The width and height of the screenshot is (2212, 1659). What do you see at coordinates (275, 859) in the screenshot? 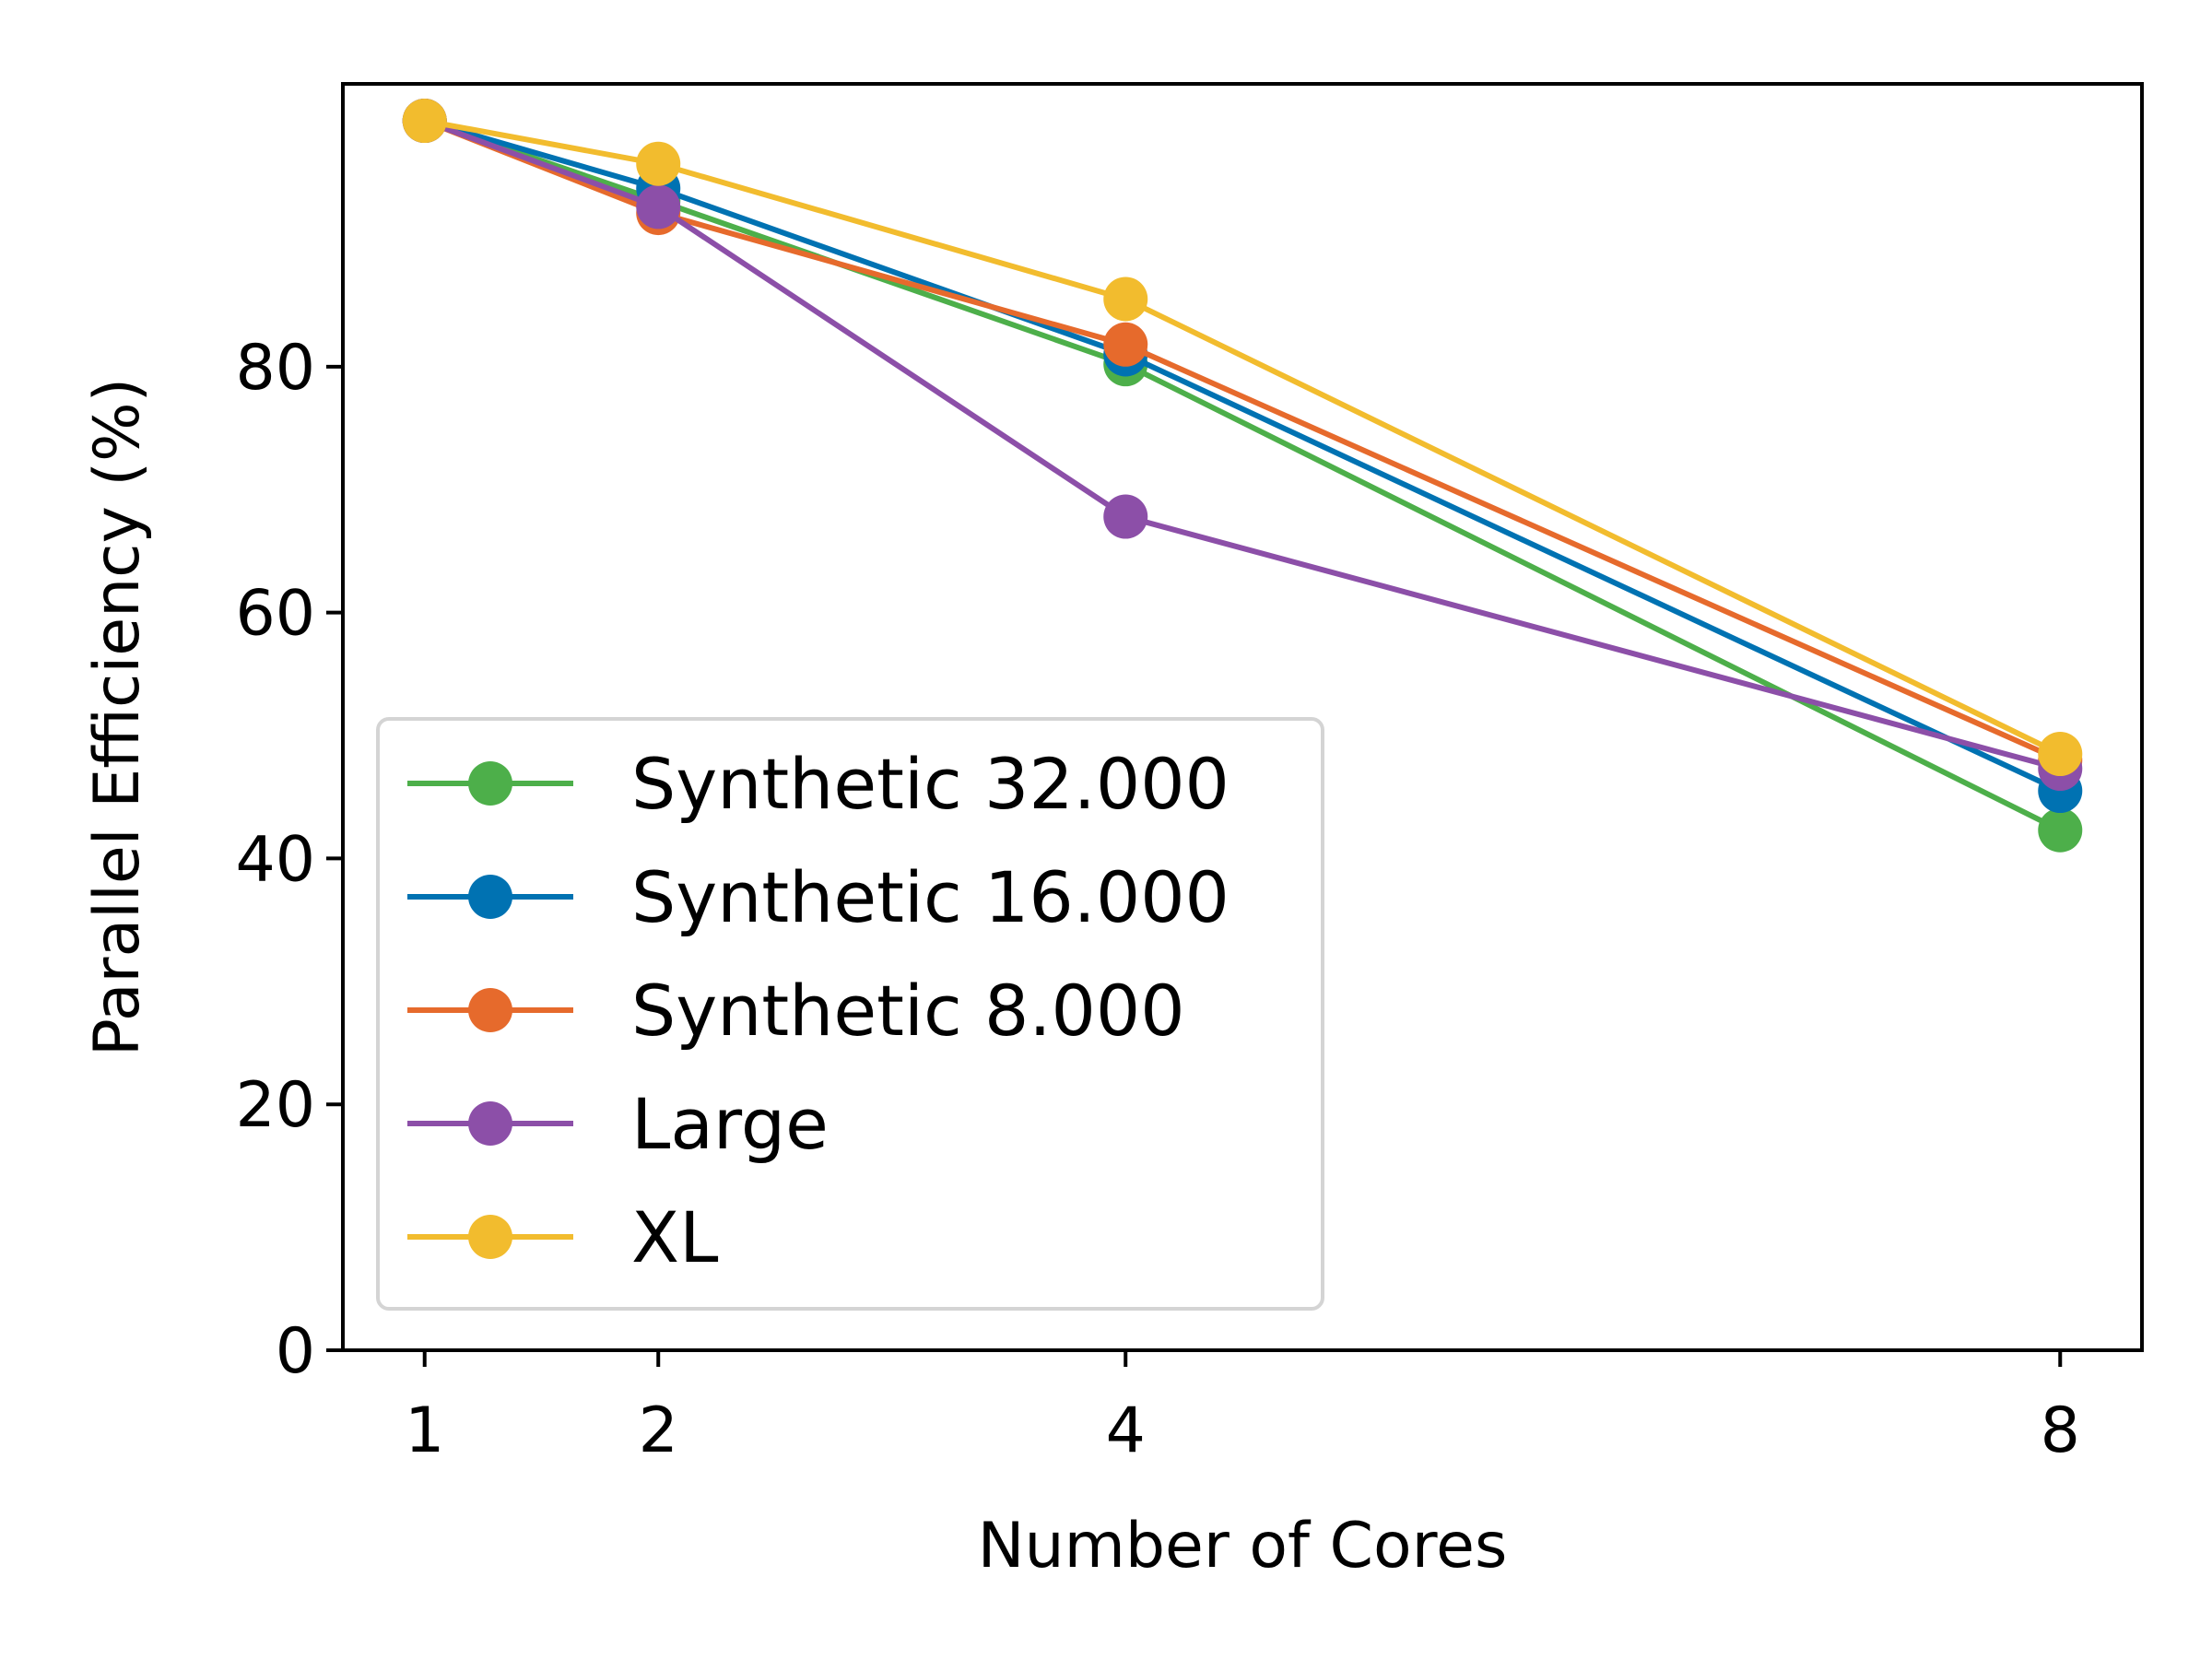
I see `y-tick-label: 40` at bounding box center [275, 859].